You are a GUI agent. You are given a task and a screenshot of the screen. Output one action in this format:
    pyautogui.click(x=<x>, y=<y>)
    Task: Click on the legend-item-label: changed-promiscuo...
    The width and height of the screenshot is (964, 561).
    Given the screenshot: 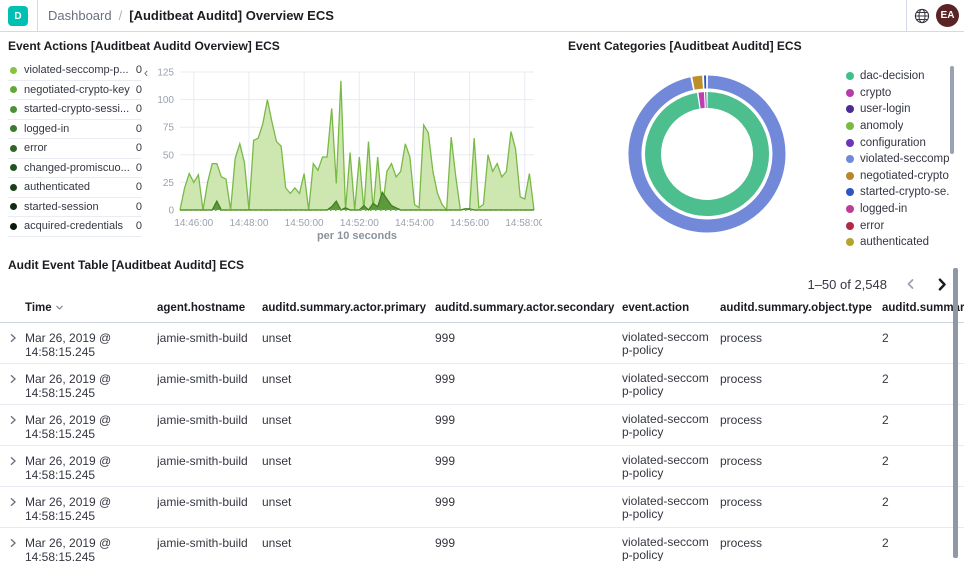 What is the action you would take?
    pyautogui.click(x=77, y=167)
    